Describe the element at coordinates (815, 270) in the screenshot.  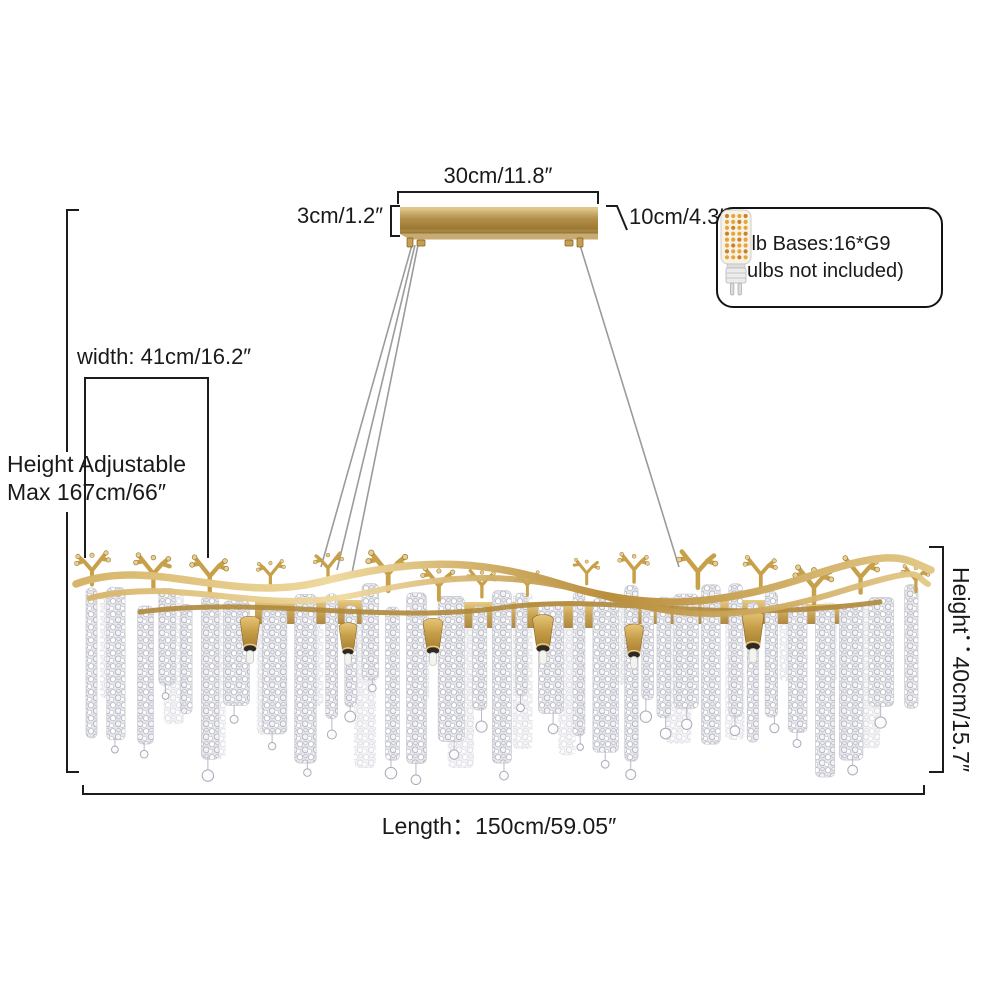
I see `bulbs-not-included-text: (Bulbs not included)` at that location.